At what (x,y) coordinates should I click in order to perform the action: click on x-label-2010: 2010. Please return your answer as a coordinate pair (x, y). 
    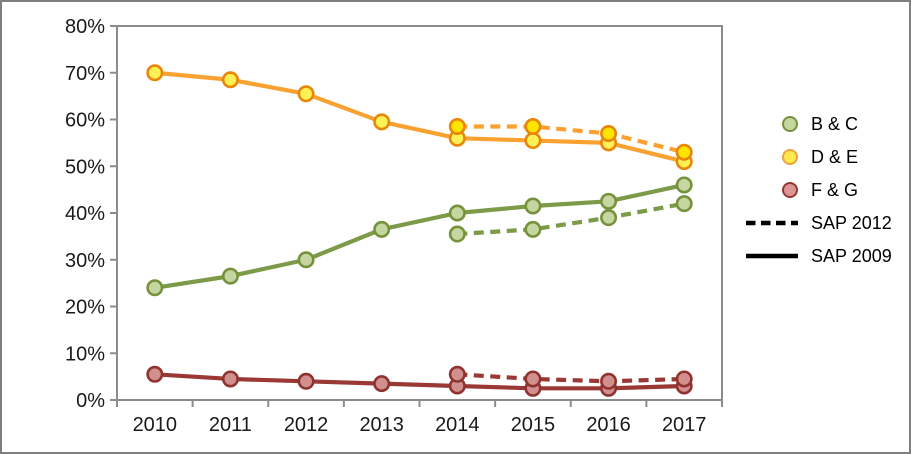
    Looking at the image, I should click on (155, 425).